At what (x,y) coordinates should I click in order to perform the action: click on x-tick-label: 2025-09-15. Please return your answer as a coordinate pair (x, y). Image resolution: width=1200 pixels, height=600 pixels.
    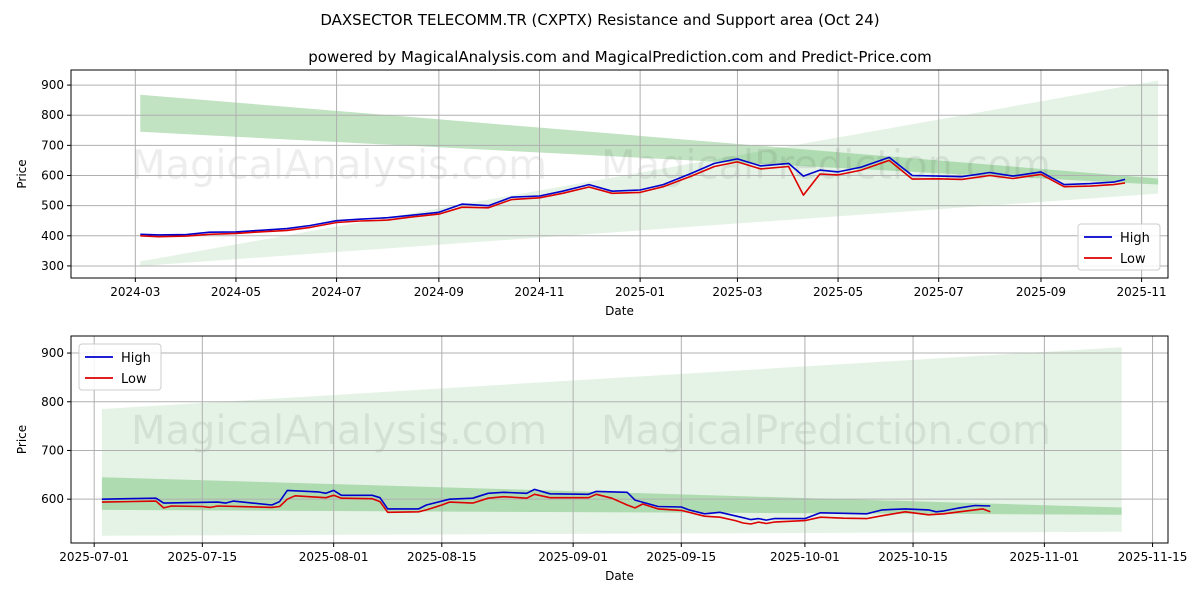
    Looking at the image, I should click on (681, 557).